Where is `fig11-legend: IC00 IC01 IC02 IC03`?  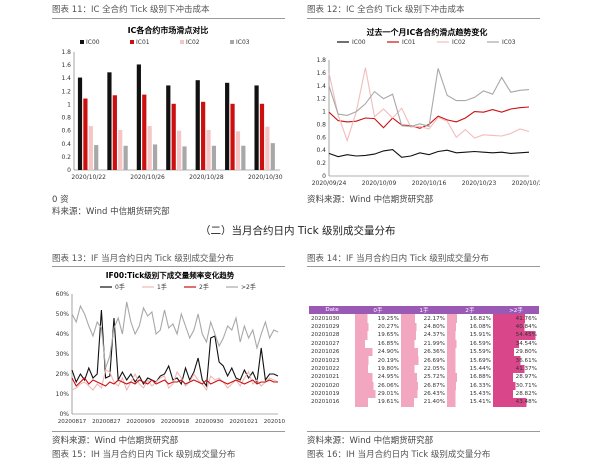
fig11-legend: IC00 IC01 IC02 IC03 is located at coordinates (165, 42).